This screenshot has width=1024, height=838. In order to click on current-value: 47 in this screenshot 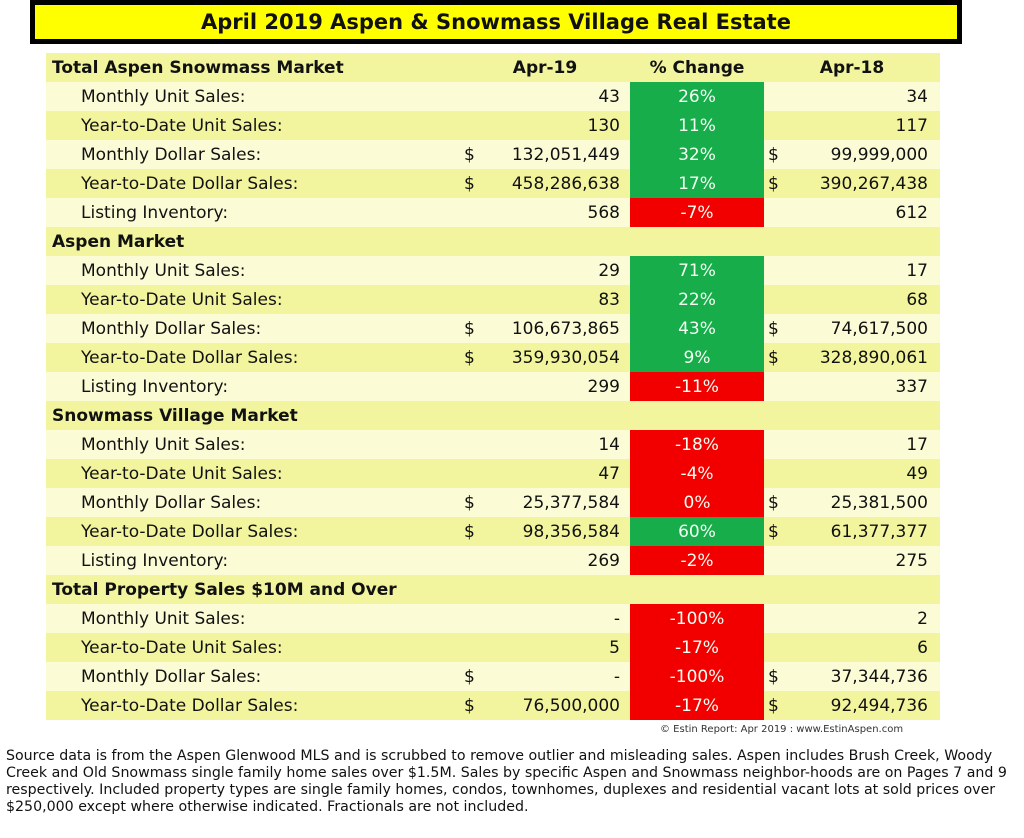, I will do `click(609, 473)`.